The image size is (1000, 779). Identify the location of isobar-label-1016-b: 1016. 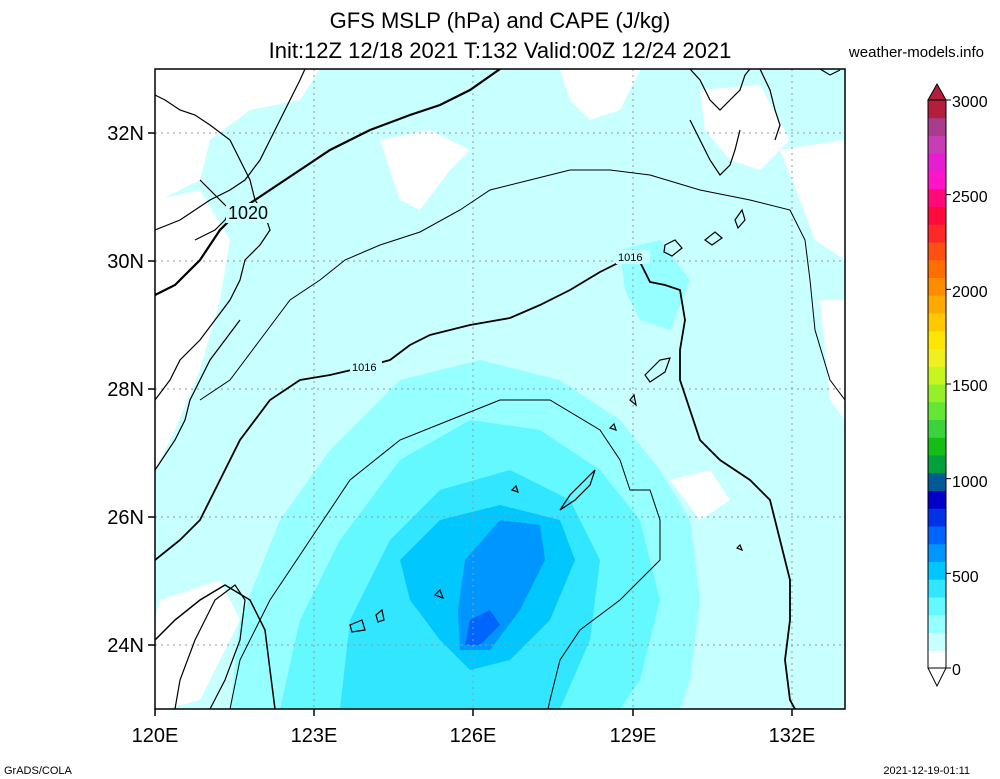
(630, 258).